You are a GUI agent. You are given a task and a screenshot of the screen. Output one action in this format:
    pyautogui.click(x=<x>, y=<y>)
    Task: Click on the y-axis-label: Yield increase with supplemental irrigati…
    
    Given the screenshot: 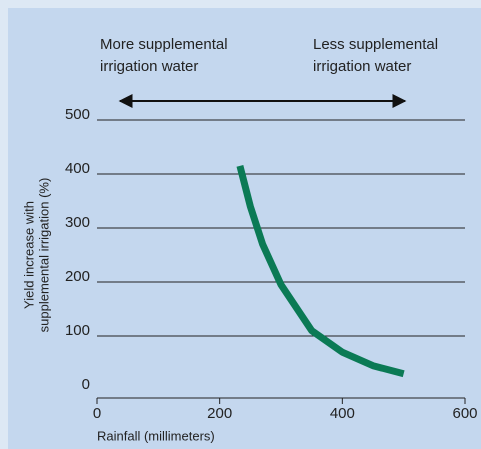 What is the action you would take?
    pyautogui.click(x=36, y=255)
    